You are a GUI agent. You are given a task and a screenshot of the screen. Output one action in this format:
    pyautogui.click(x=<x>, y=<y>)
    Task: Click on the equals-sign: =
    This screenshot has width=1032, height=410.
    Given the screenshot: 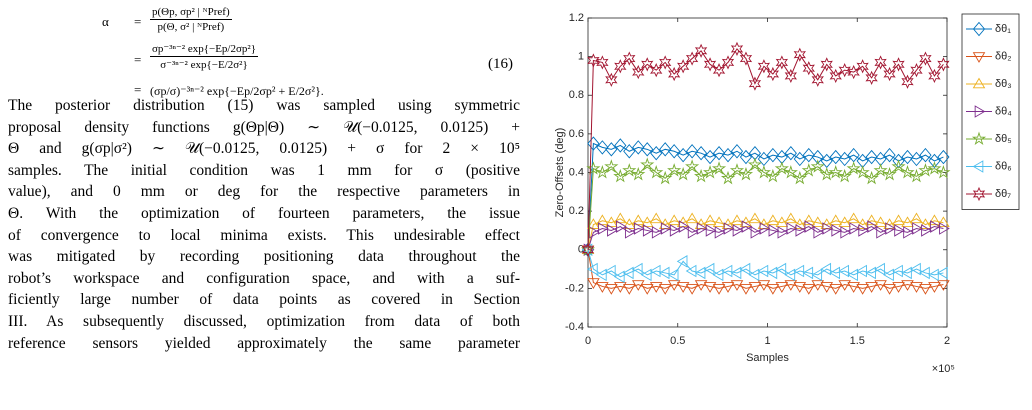 What is the action you would take?
    pyautogui.click(x=138, y=89)
    